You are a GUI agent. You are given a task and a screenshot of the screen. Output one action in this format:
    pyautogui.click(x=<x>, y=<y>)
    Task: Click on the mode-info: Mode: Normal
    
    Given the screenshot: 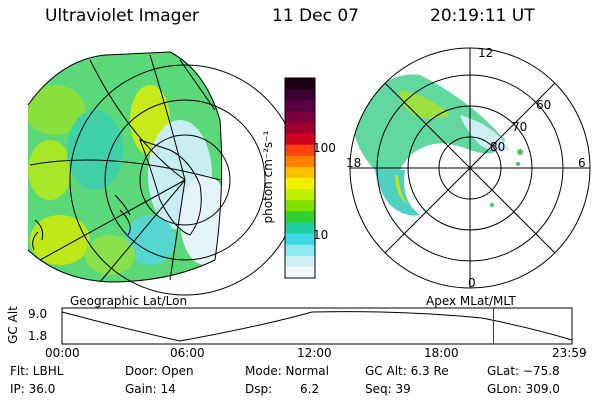 What is the action you would take?
    pyautogui.click(x=287, y=371)
    